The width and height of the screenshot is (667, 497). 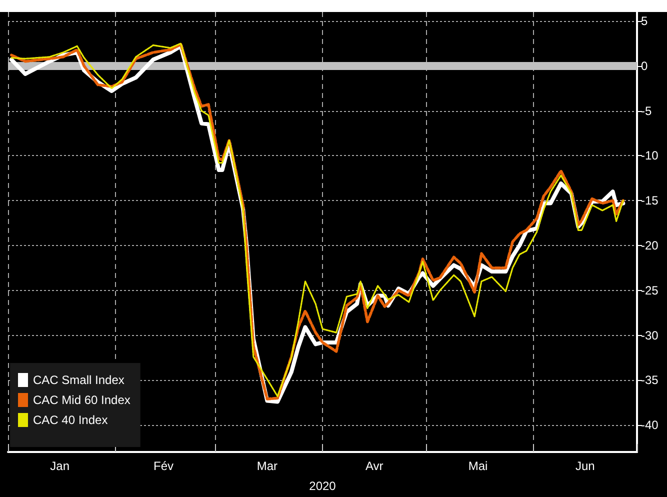 What do you see at coordinates (646, 111) in the screenshot?
I see `y-tick-label: -5` at bounding box center [646, 111].